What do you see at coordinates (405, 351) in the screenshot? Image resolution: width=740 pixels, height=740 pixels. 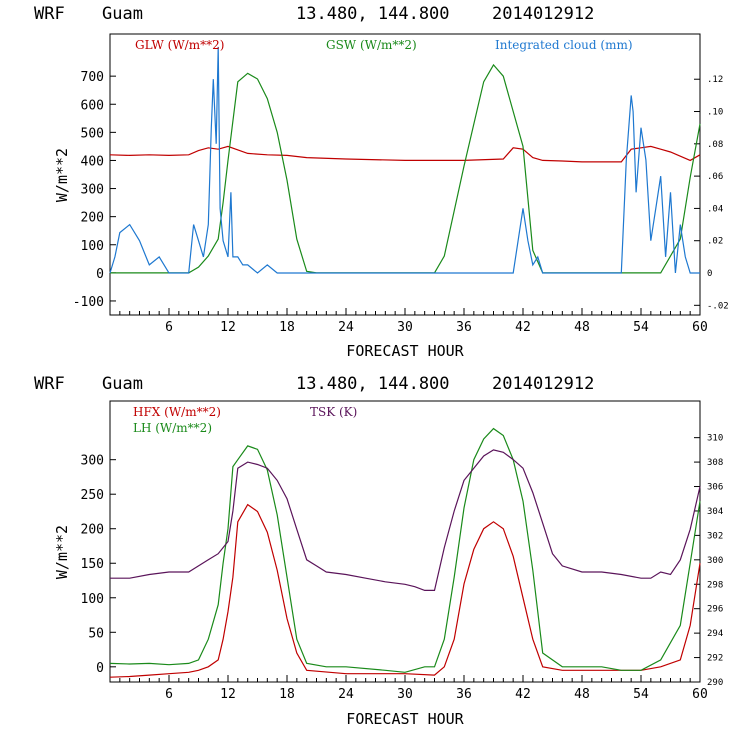 I see `chart1-x-axis-title: FORECAST HOUR` at bounding box center [405, 351].